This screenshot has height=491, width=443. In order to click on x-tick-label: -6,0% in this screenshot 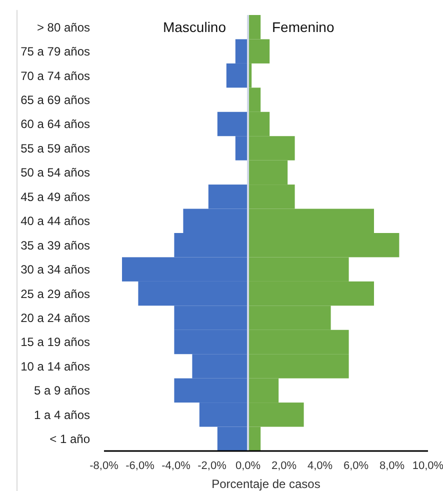, I will do `click(140, 466)`.